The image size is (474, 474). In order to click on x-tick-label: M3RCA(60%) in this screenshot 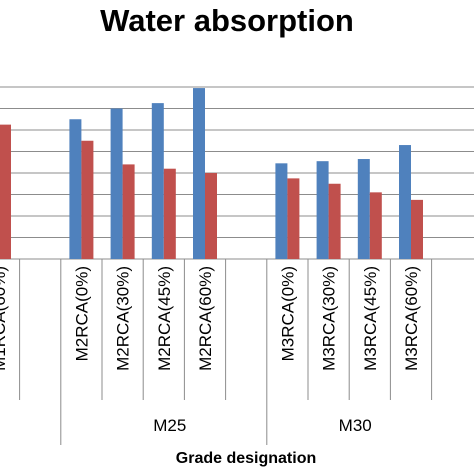, I will do `click(411, 318)`.